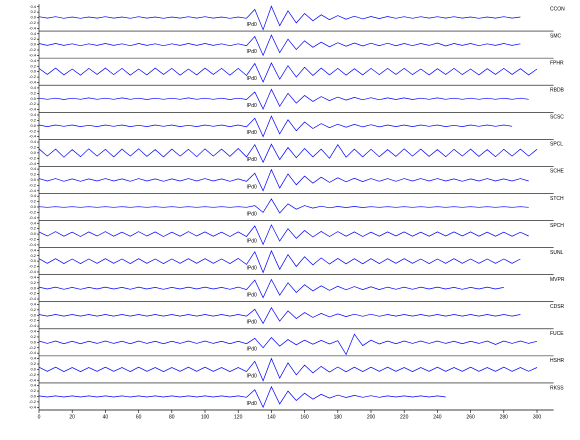  I want to click on x-tick-label: 100, so click(205, 417).